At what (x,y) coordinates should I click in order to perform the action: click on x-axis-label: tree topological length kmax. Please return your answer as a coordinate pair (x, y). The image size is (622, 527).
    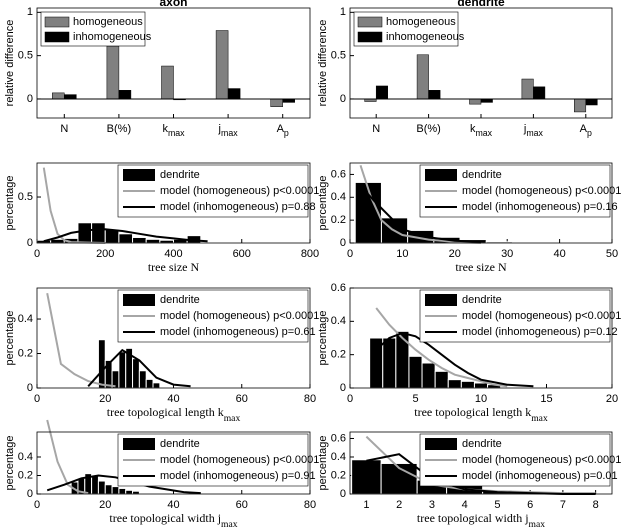
    Looking at the image, I should click on (174, 414).